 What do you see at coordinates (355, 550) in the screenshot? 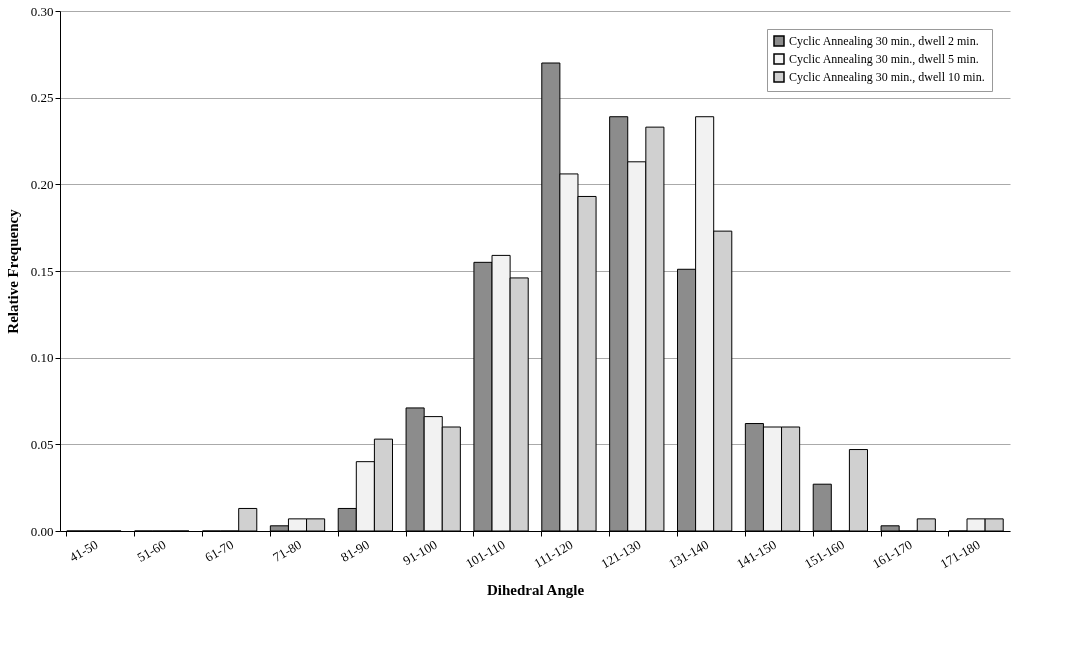
I see `x-tick-label: 81-90` at bounding box center [355, 550].